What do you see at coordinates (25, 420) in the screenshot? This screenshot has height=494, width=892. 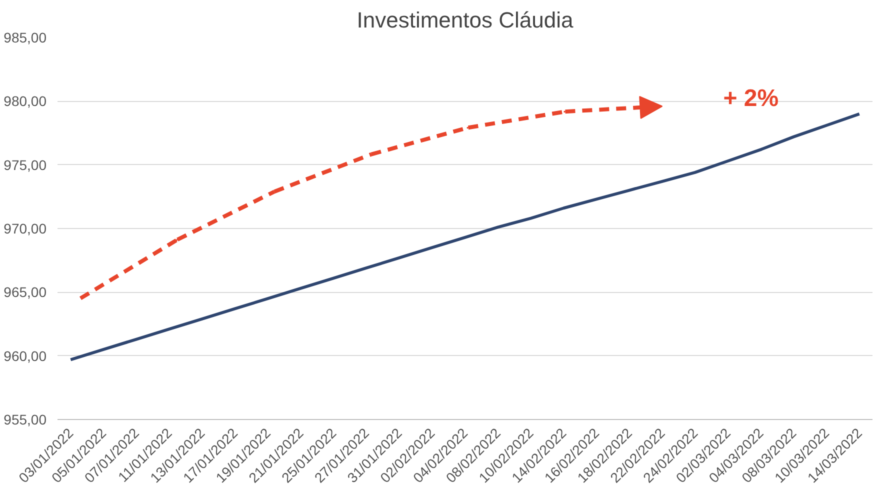 I see `y-tick-label: 955,00` at bounding box center [25, 420].